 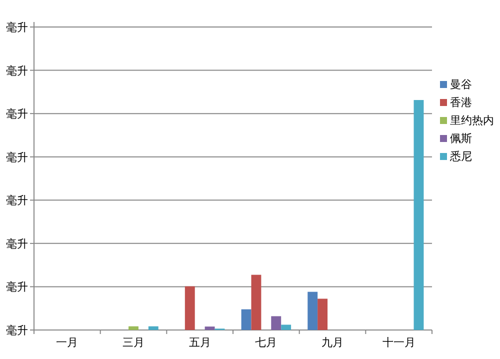 What do you see at coordinates (460, 156) in the screenshot?
I see `legend-label: 悉尼` at bounding box center [460, 156].